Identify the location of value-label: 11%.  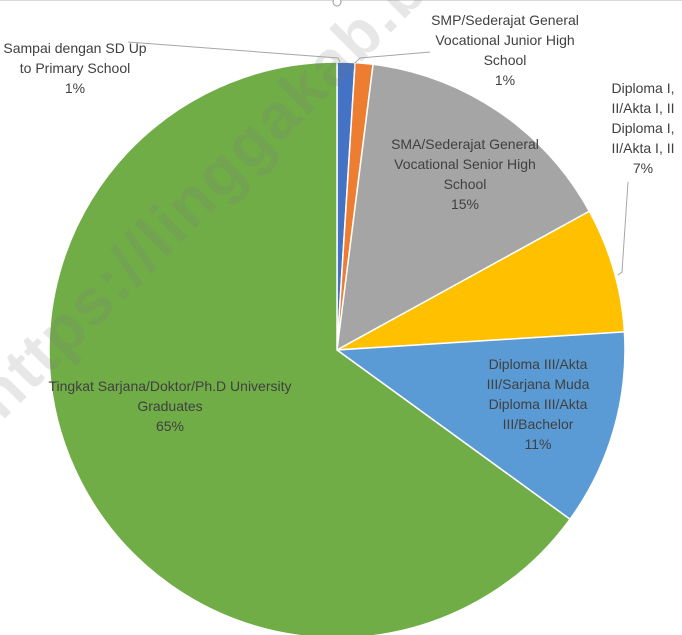
(538, 444).